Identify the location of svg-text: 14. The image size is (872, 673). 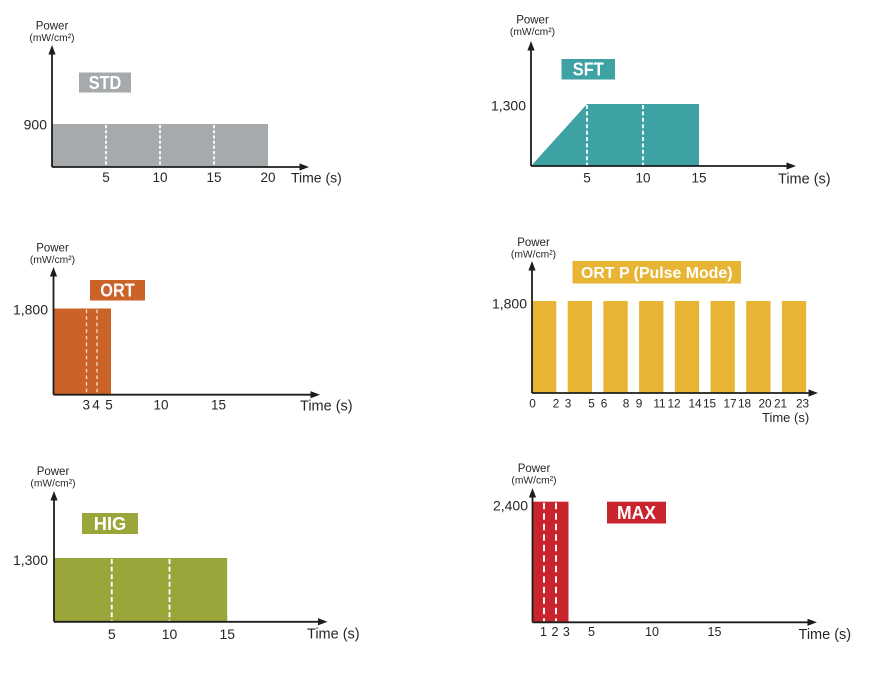
(695, 404).